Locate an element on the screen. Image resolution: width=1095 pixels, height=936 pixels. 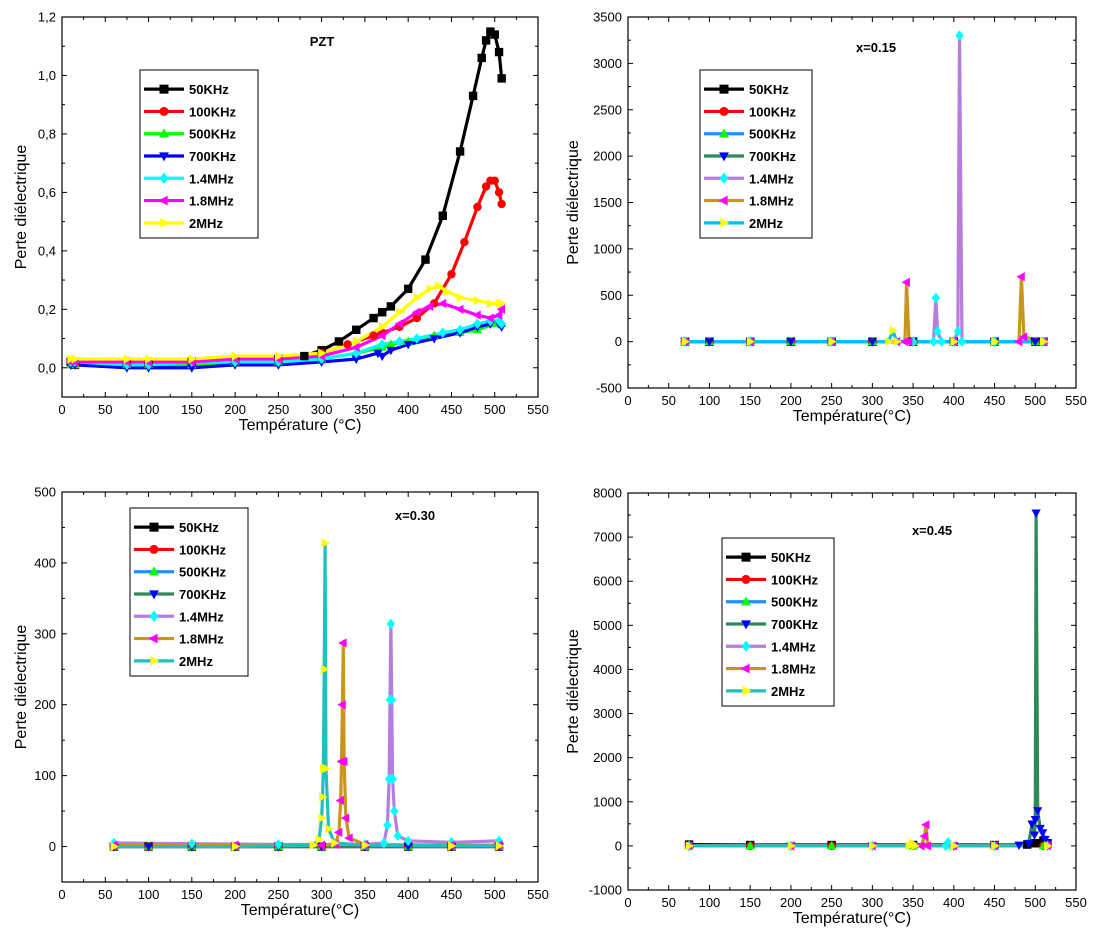
y-tick-label: 3500 is located at coordinates (607, 17).